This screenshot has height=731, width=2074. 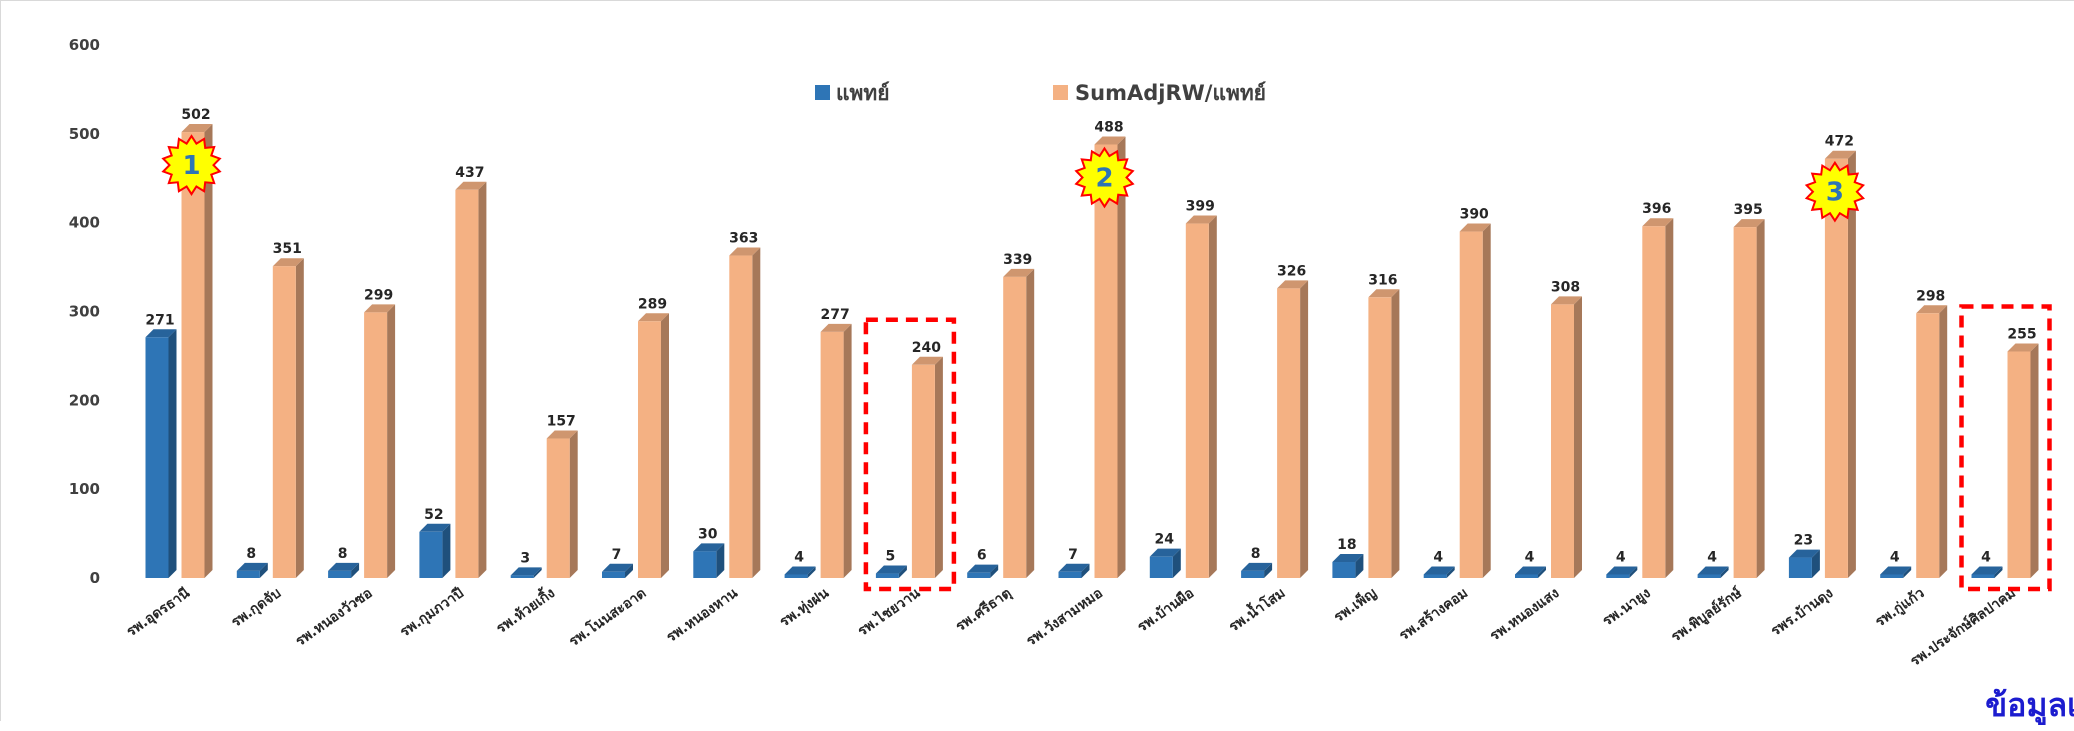 What do you see at coordinates (1706, 614) in the screenshot?
I see `category-label: รพ.พิบูลย์รักษ์` at bounding box center [1706, 614].